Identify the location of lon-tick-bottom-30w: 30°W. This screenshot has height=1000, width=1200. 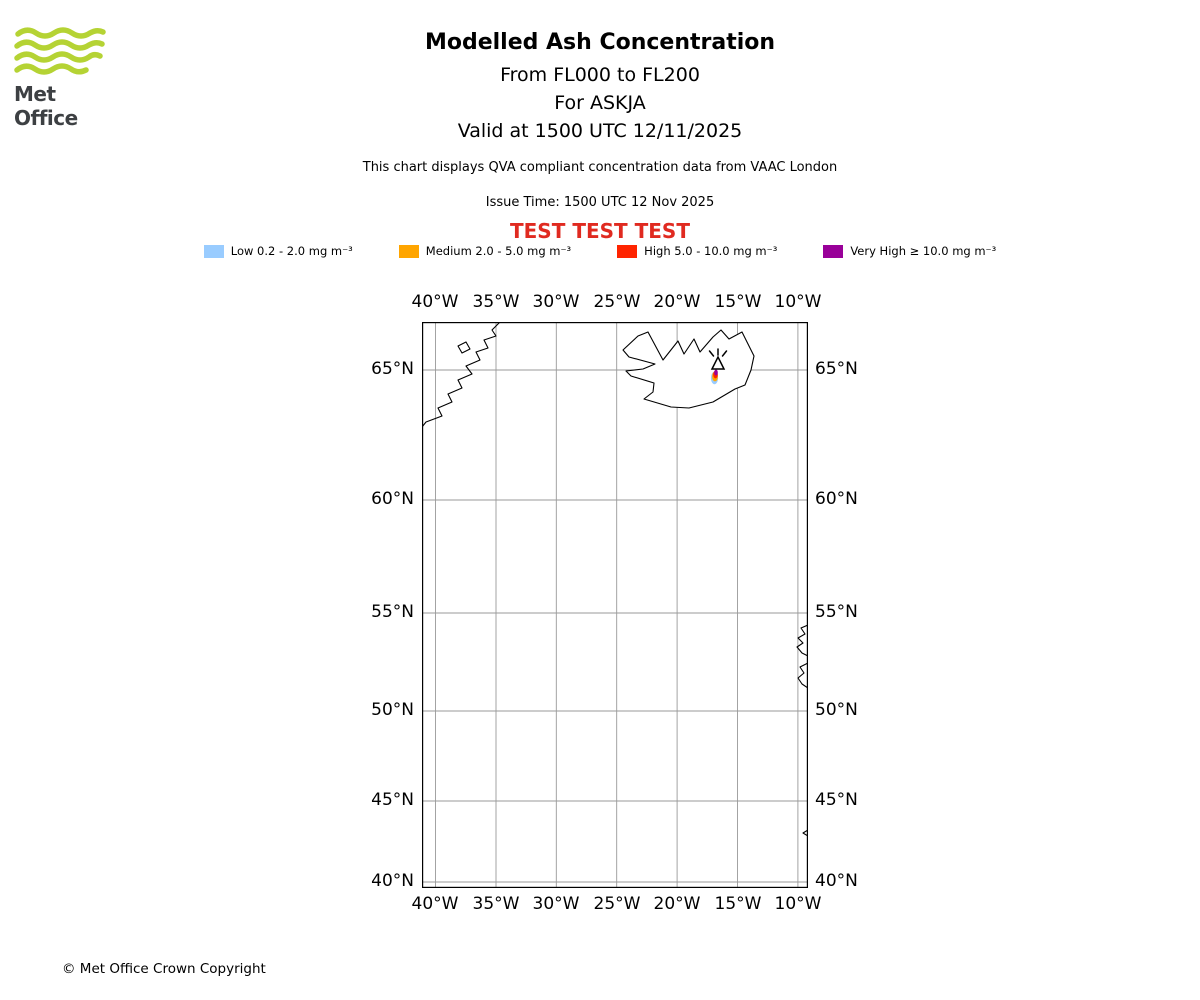
(556, 904).